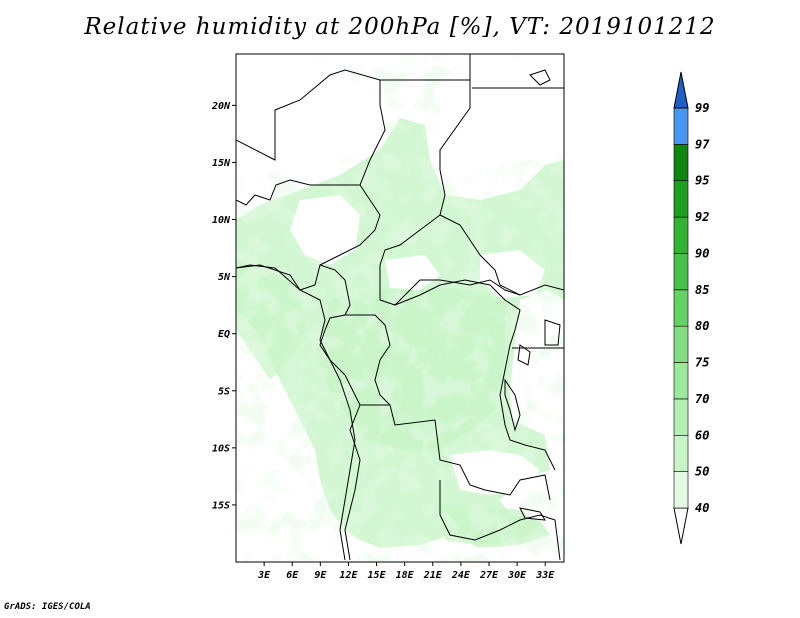  What do you see at coordinates (461, 575) in the screenshot?
I see `lon-label: 24E` at bounding box center [461, 575].